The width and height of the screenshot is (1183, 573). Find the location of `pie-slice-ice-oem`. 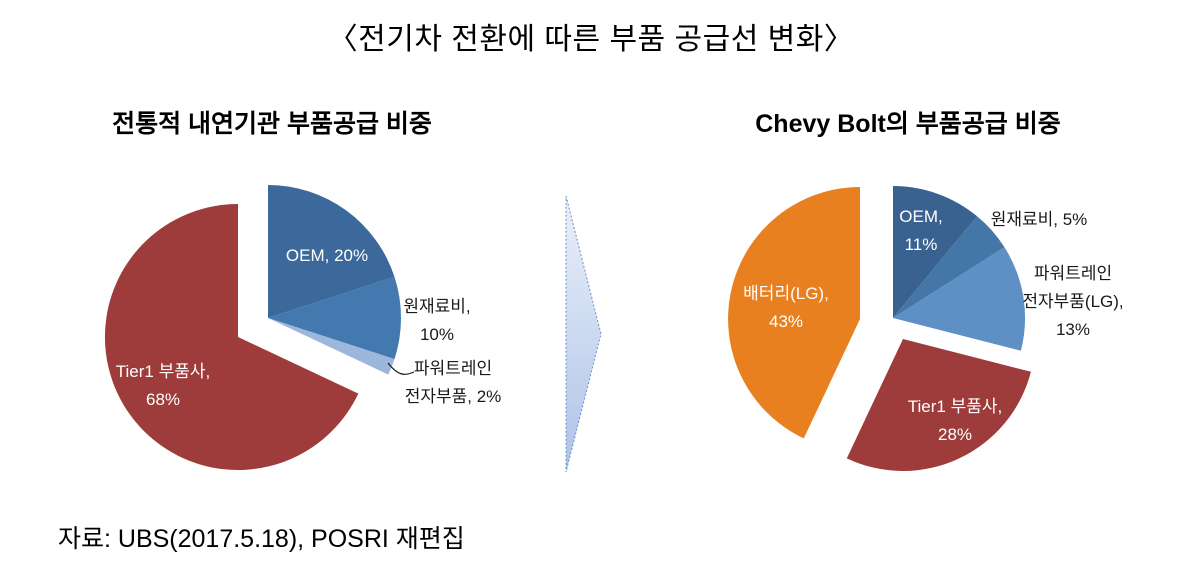

pie-slice-ice-oem is located at coordinates (331, 251).